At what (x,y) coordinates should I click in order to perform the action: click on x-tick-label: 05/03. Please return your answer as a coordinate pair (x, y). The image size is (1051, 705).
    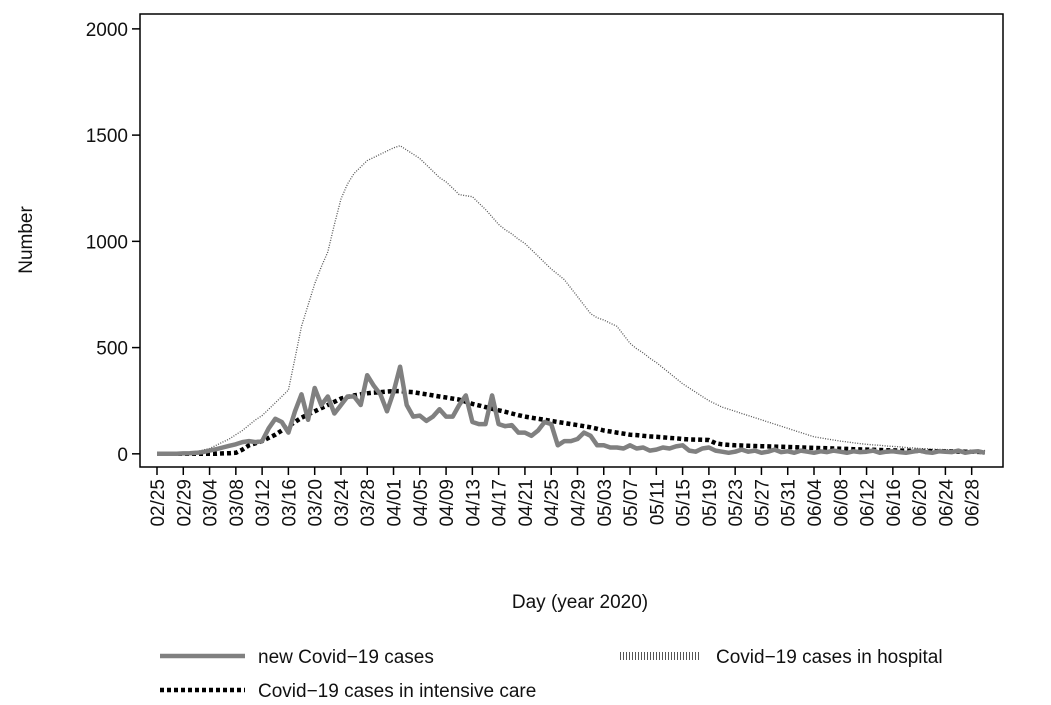
    Looking at the image, I should click on (605, 503).